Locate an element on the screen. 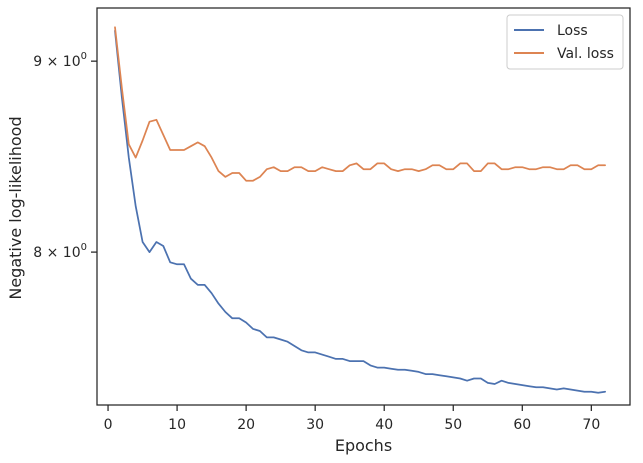  x-tick-label: 70 is located at coordinates (591, 425).